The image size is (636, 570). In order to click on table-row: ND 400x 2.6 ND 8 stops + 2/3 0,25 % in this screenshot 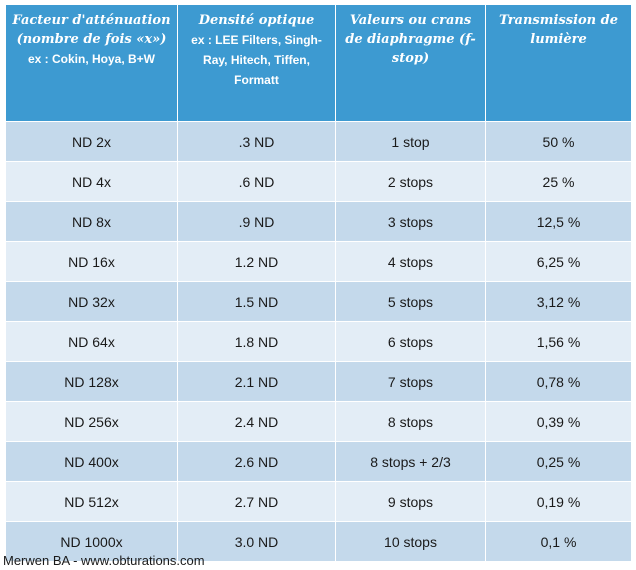, I will do `click(318, 461)`.